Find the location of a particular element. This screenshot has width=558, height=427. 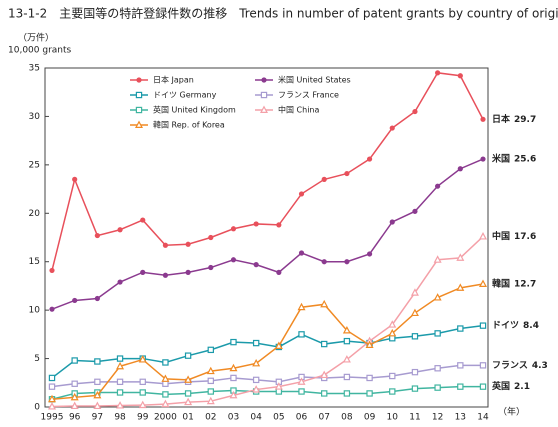

x-tick-label: 02 is located at coordinates (210, 418).